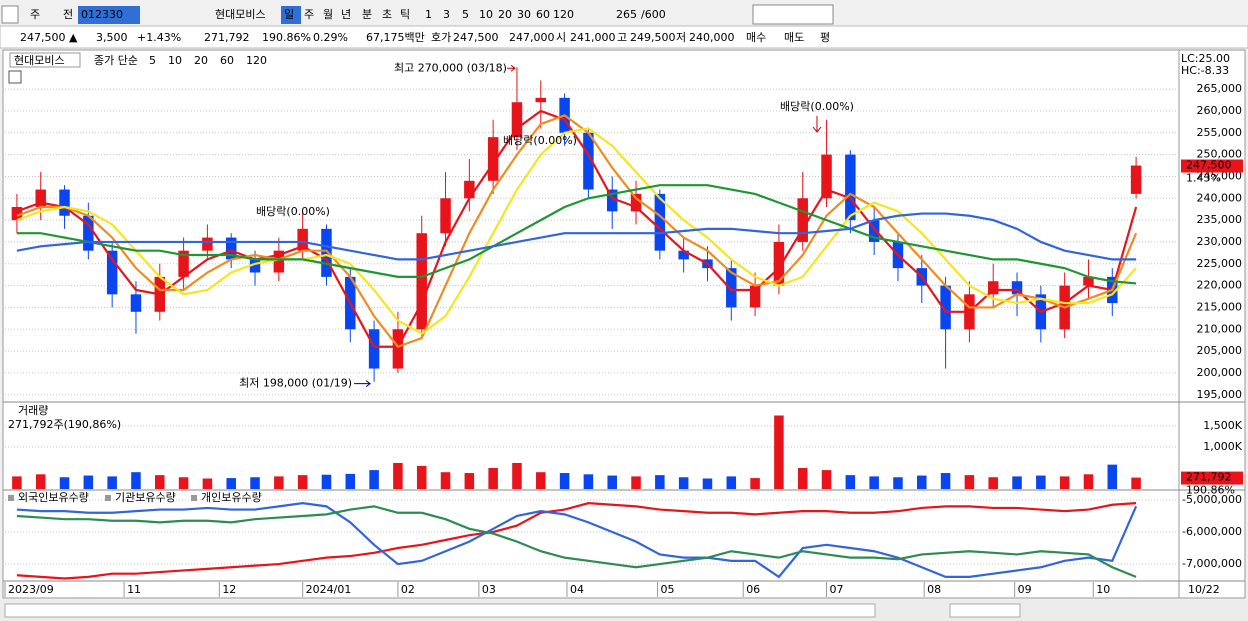  What do you see at coordinates (286, 37) in the screenshot?
I see `quote-item: 190.86%` at bounding box center [286, 37].